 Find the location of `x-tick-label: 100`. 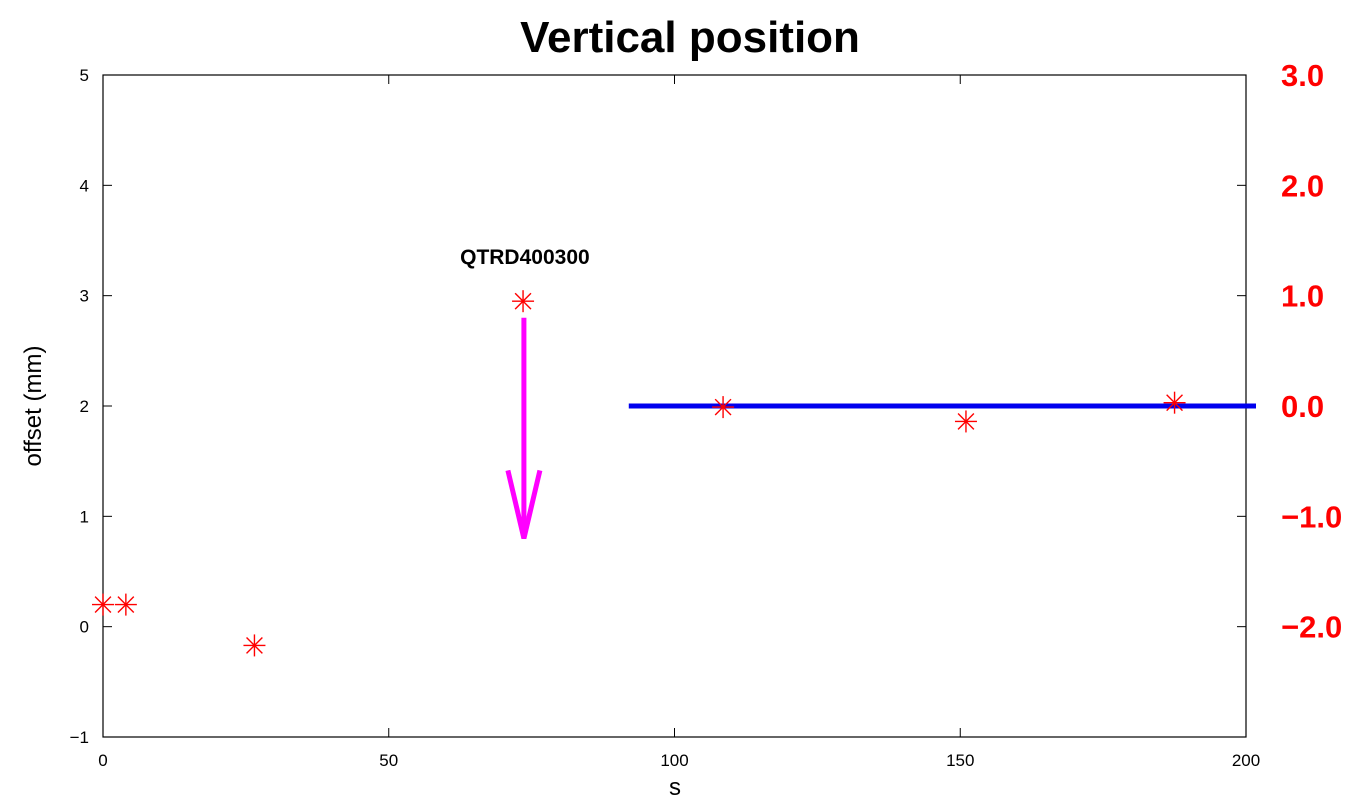

x-tick-label: 100 is located at coordinates (674, 760).